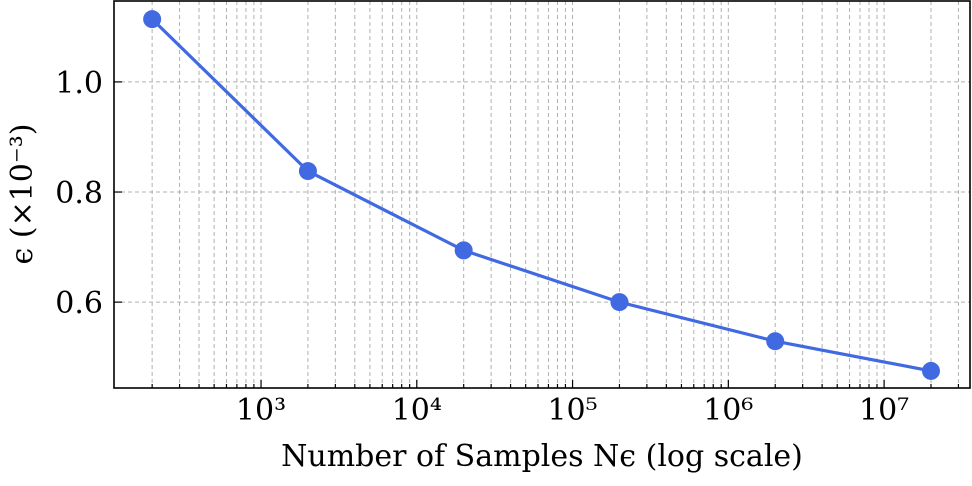 The image size is (972, 486). I want to click on x-tick-label: 10⁶, so click(728, 410).